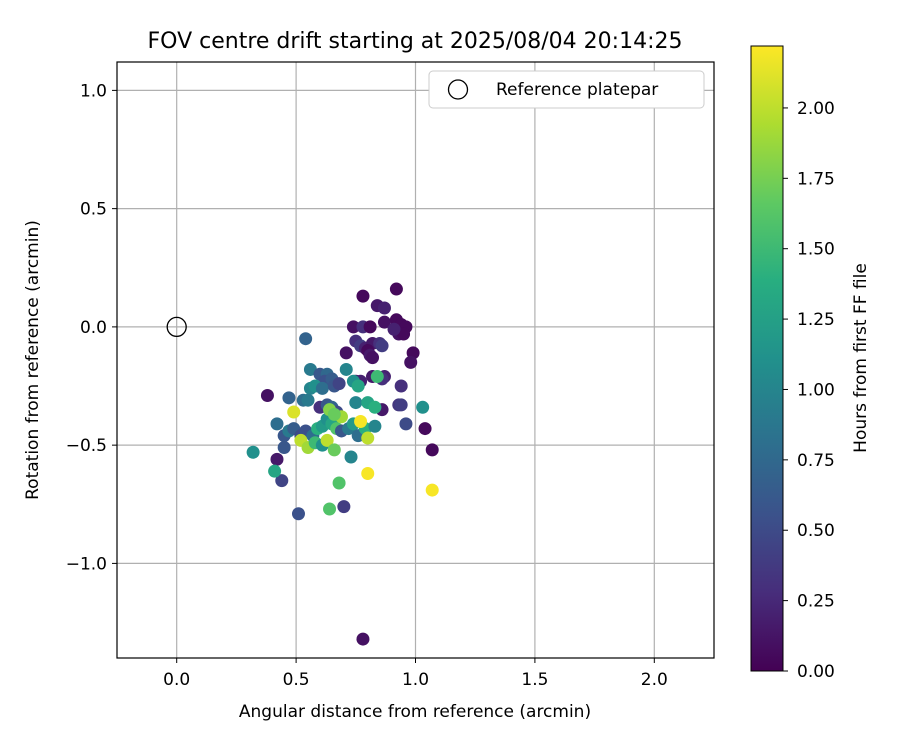 The height and width of the screenshot is (754, 900). I want to click on x-tick-label: 1.5, so click(534, 680).